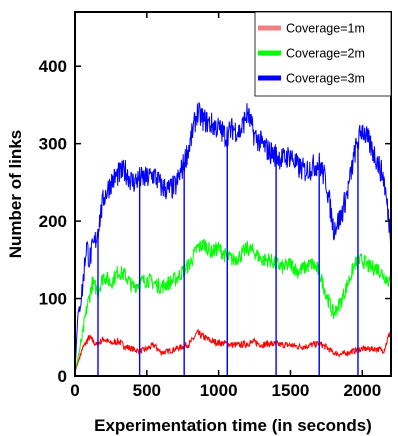 The width and height of the screenshot is (398, 436). Describe the element at coordinates (62, 376) in the screenshot. I see `y-tick-label: 0` at that location.